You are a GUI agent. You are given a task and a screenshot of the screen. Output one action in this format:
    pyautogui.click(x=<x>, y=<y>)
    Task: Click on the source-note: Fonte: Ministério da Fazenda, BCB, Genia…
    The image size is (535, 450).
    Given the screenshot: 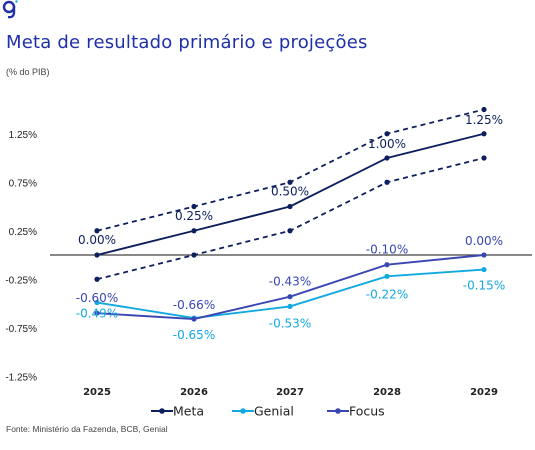 What is the action you would take?
    pyautogui.click(x=87, y=429)
    